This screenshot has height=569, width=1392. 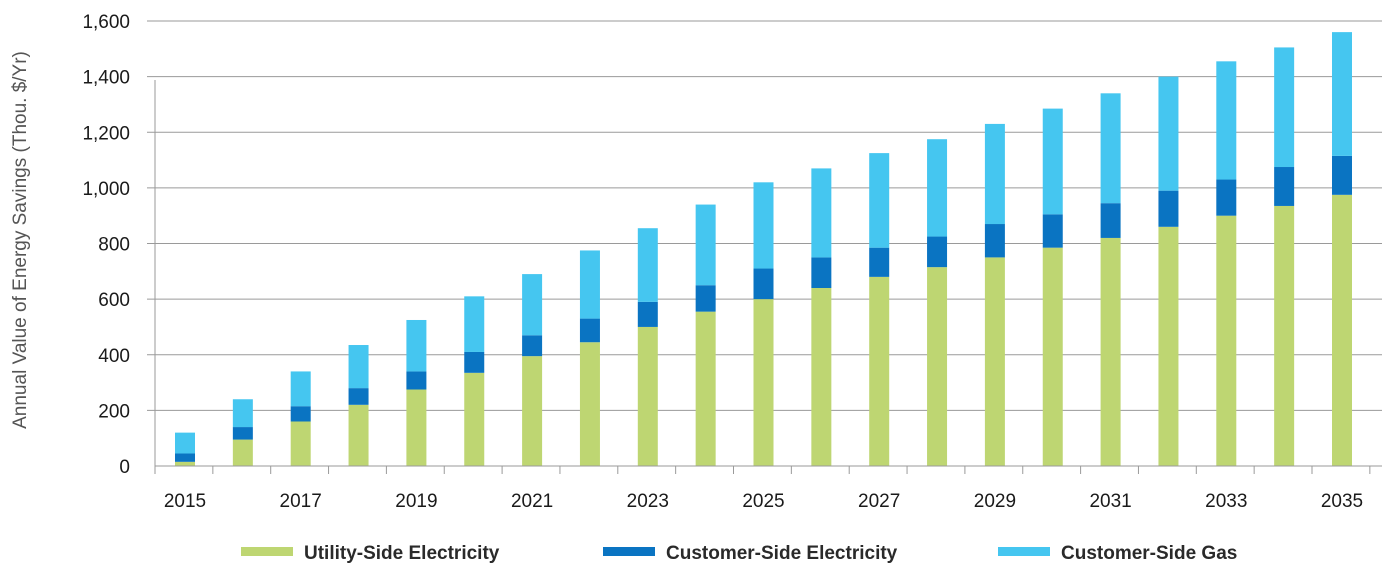 I want to click on legend-label: Customer-Side Electricity, so click(x=782, y=553).